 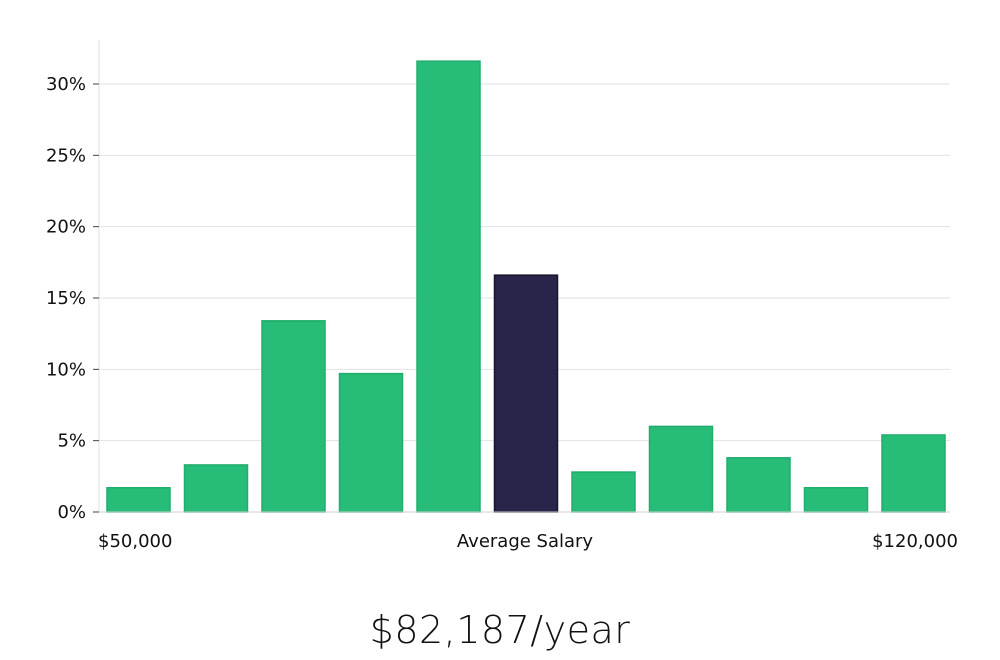 I want to click on x-label-average-salary: Average Salary, so click(x=525, y=541).